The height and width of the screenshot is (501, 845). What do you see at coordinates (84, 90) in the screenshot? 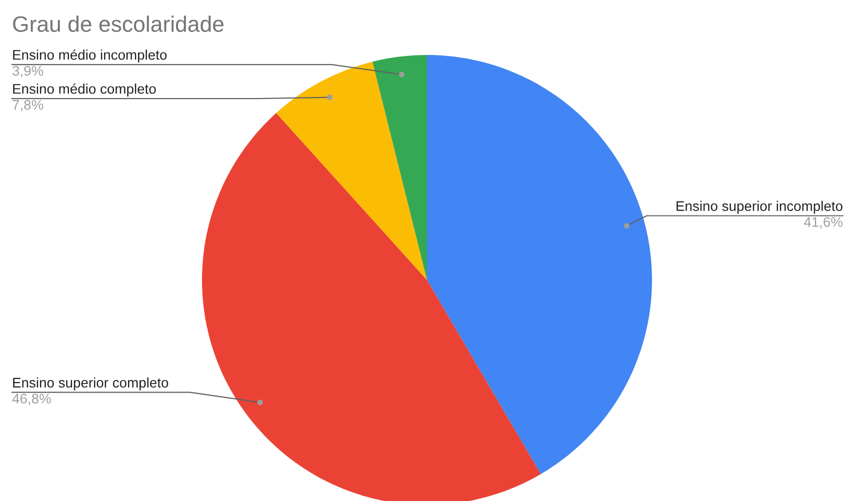
I see `slice-label: Ensino médio completo` at bounding box center [84, 90].